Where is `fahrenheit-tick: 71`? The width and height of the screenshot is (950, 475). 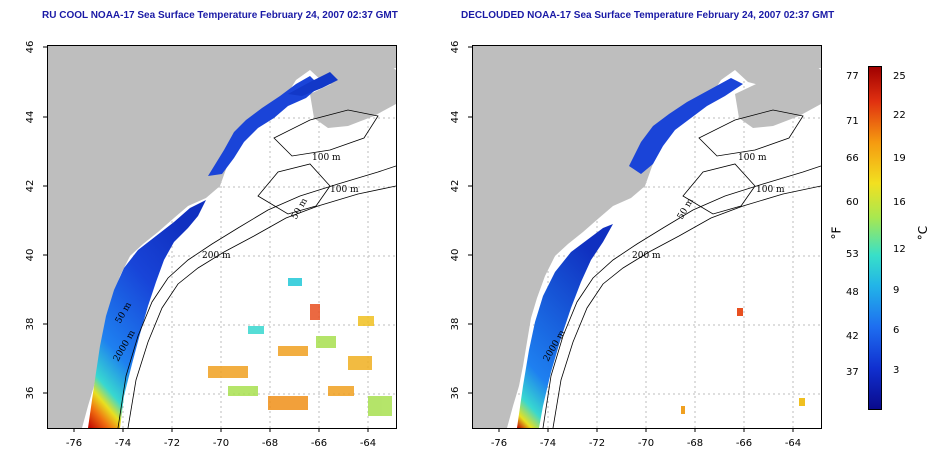
fahrenheit-tick: 71 is located at coordinates (852, 121).